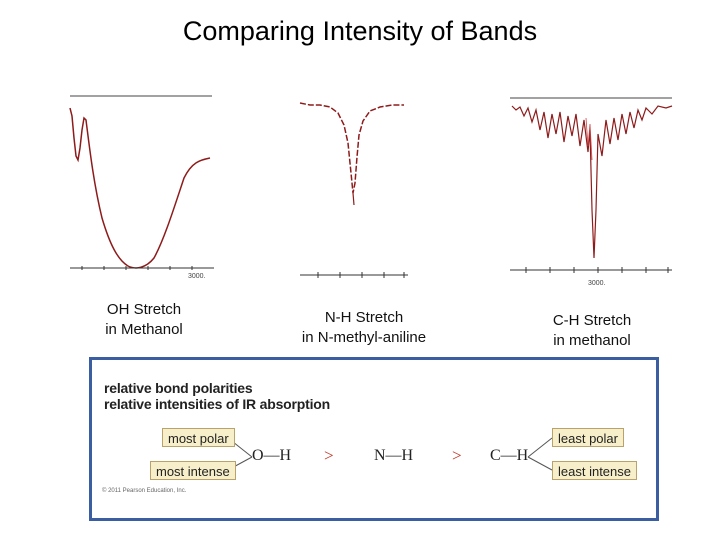 The height and width of the screenshot is (540, 720). What do you see at coordinates (594, 470) in the screenshot?
I see `label-least-intense: least intense` at bounding box center [594, 470].